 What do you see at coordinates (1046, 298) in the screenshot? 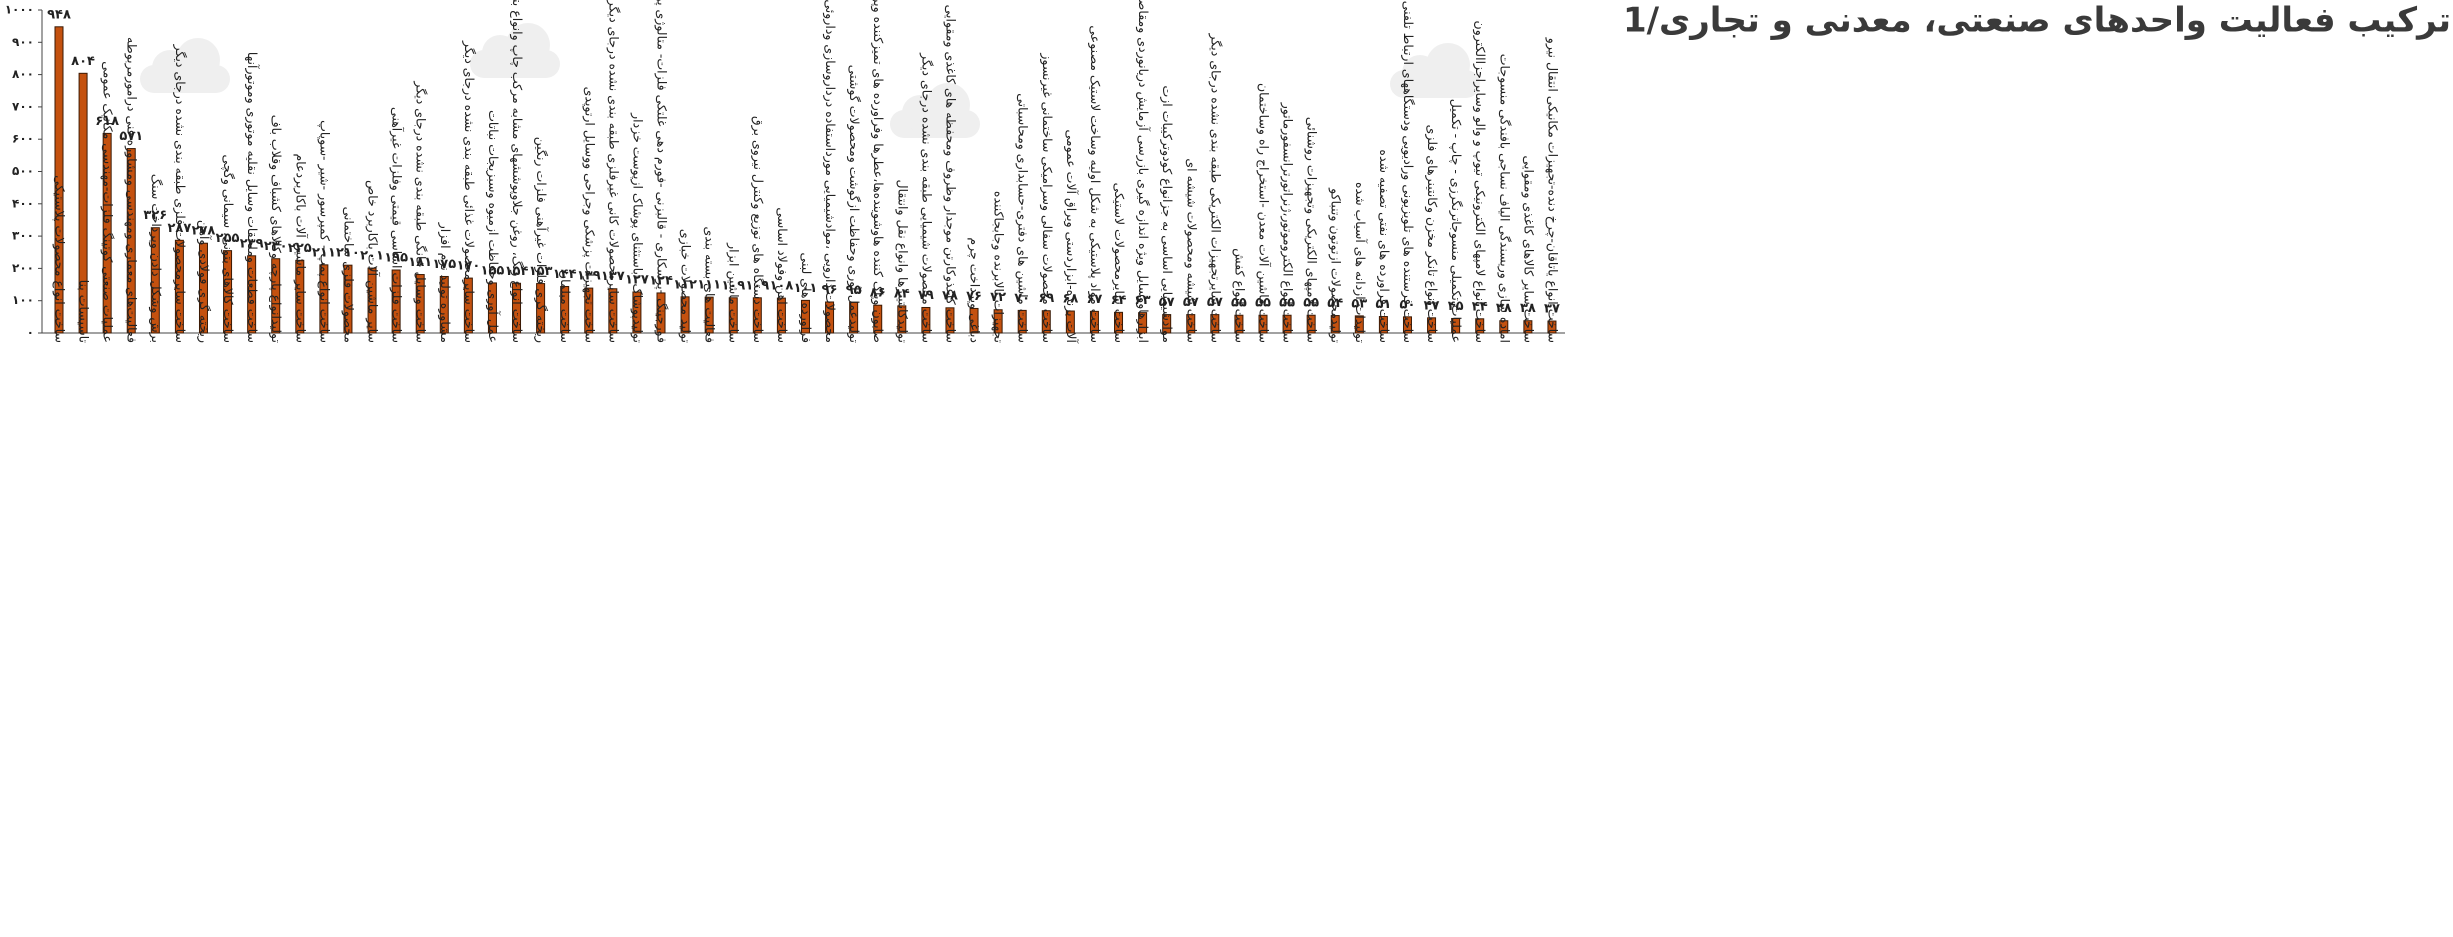
I see `value-label: ۶۹` at bounding box center [1046, 298].